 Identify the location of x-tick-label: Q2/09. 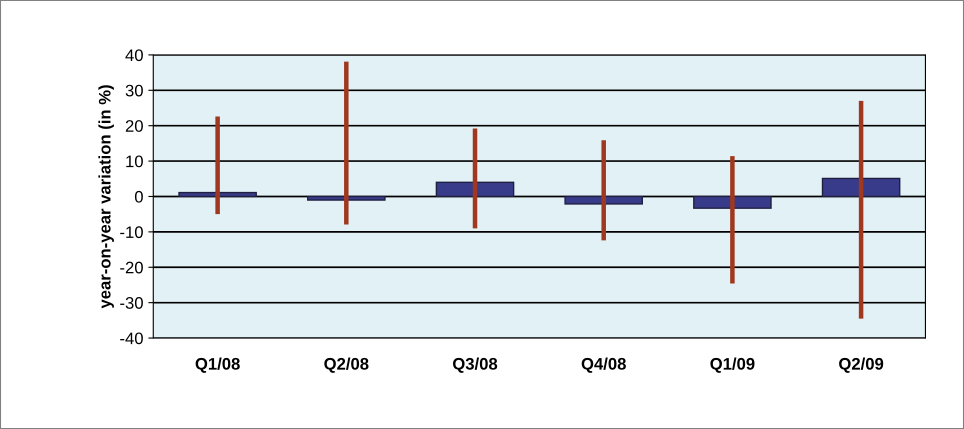
(861, 365).